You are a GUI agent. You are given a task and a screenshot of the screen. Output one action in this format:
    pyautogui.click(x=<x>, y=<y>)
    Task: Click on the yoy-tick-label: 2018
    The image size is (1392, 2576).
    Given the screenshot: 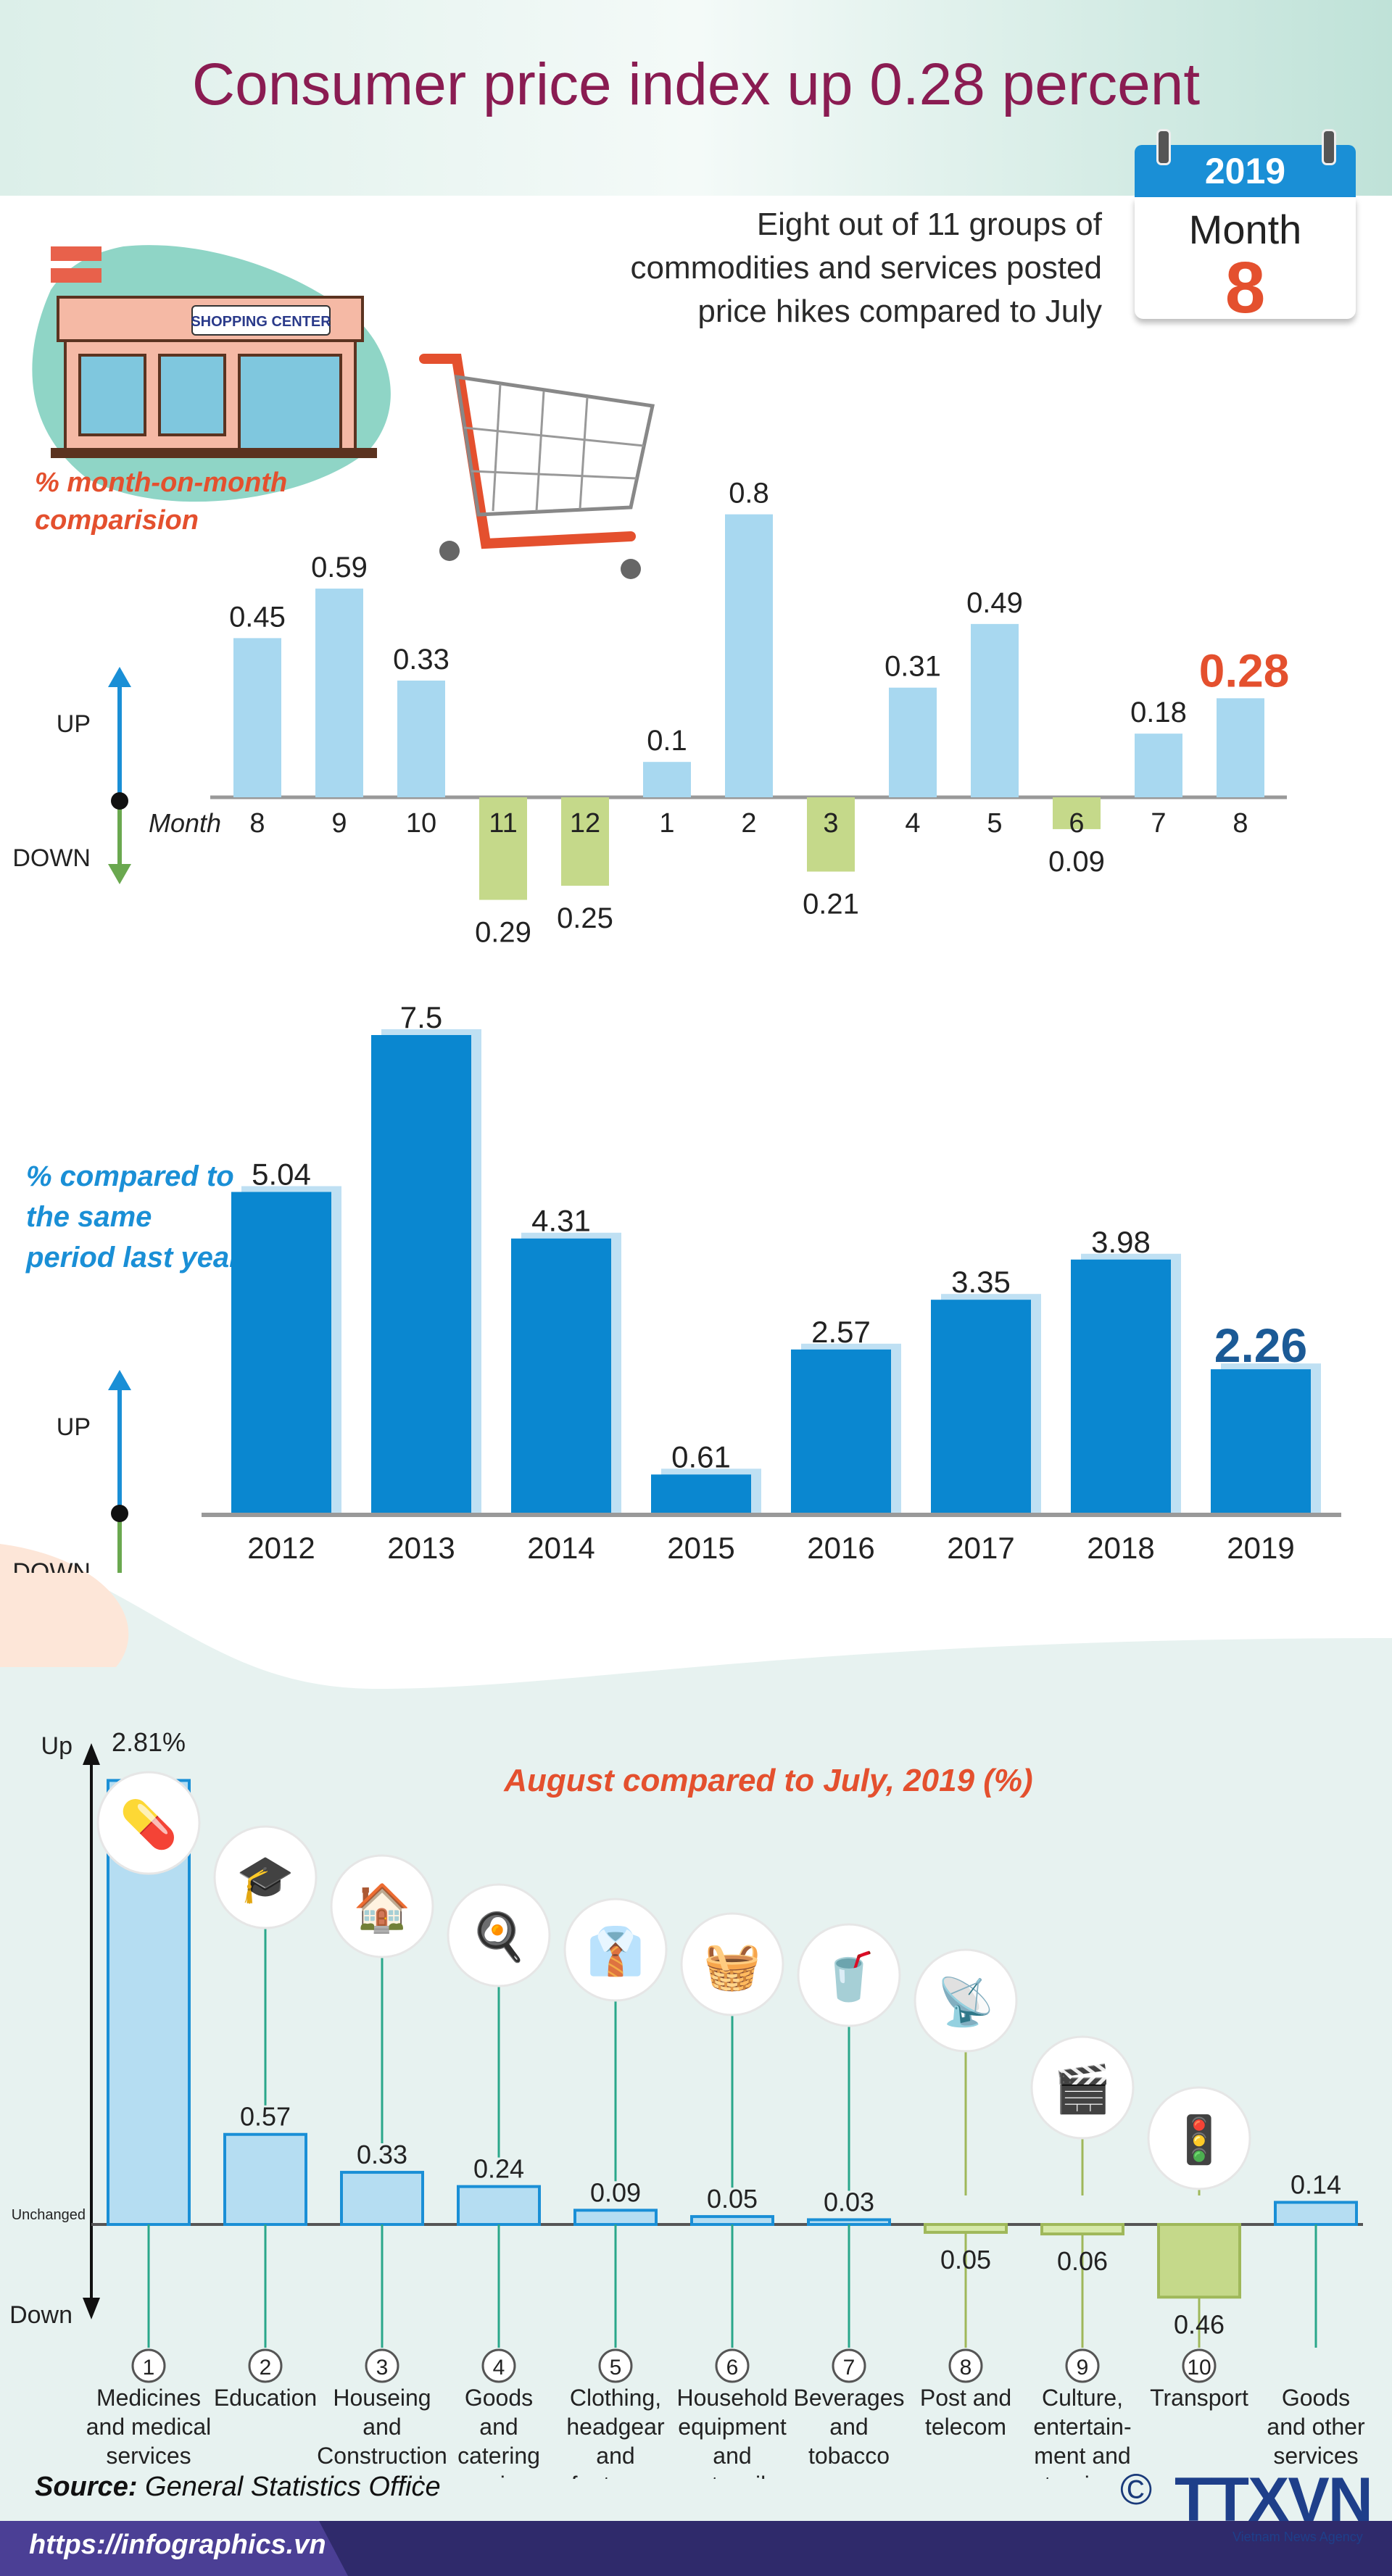 What is the action you would take?
    pyautogui.click(x=1120, y=1548)
    